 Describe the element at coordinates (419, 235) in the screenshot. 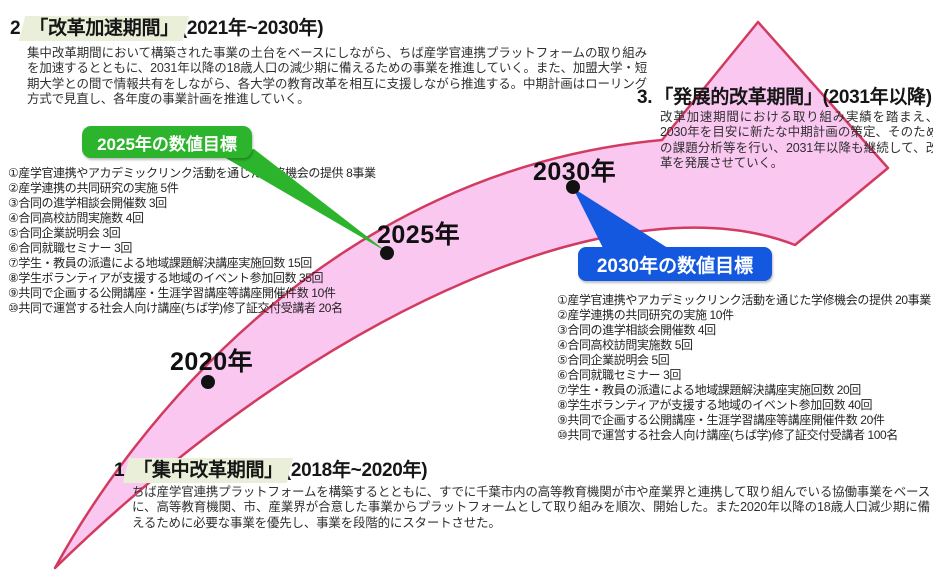

I see `milestone-label-2025: 2025年` at that location.